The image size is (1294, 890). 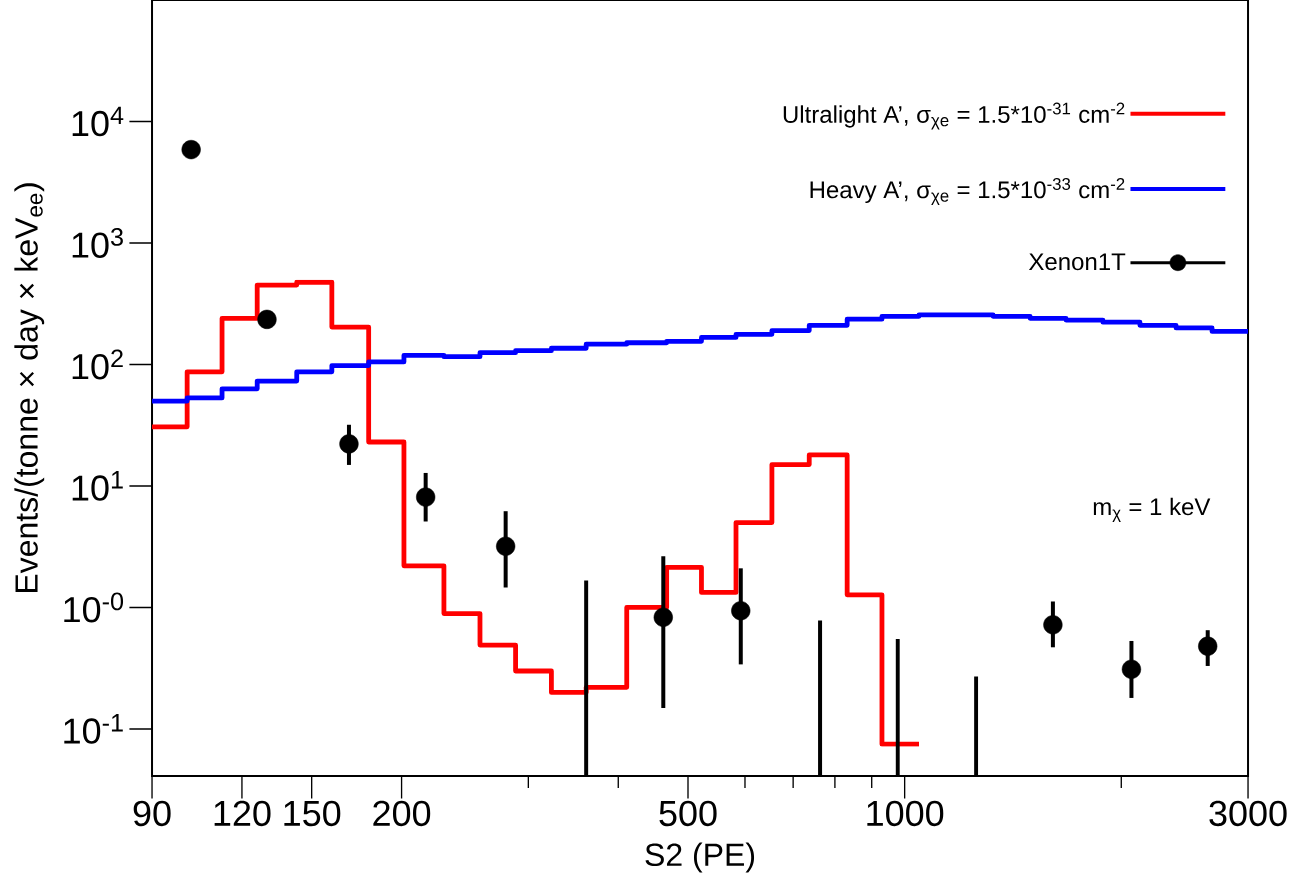 I want to click on x-tick-label: 120, so click(x=242, y=813).